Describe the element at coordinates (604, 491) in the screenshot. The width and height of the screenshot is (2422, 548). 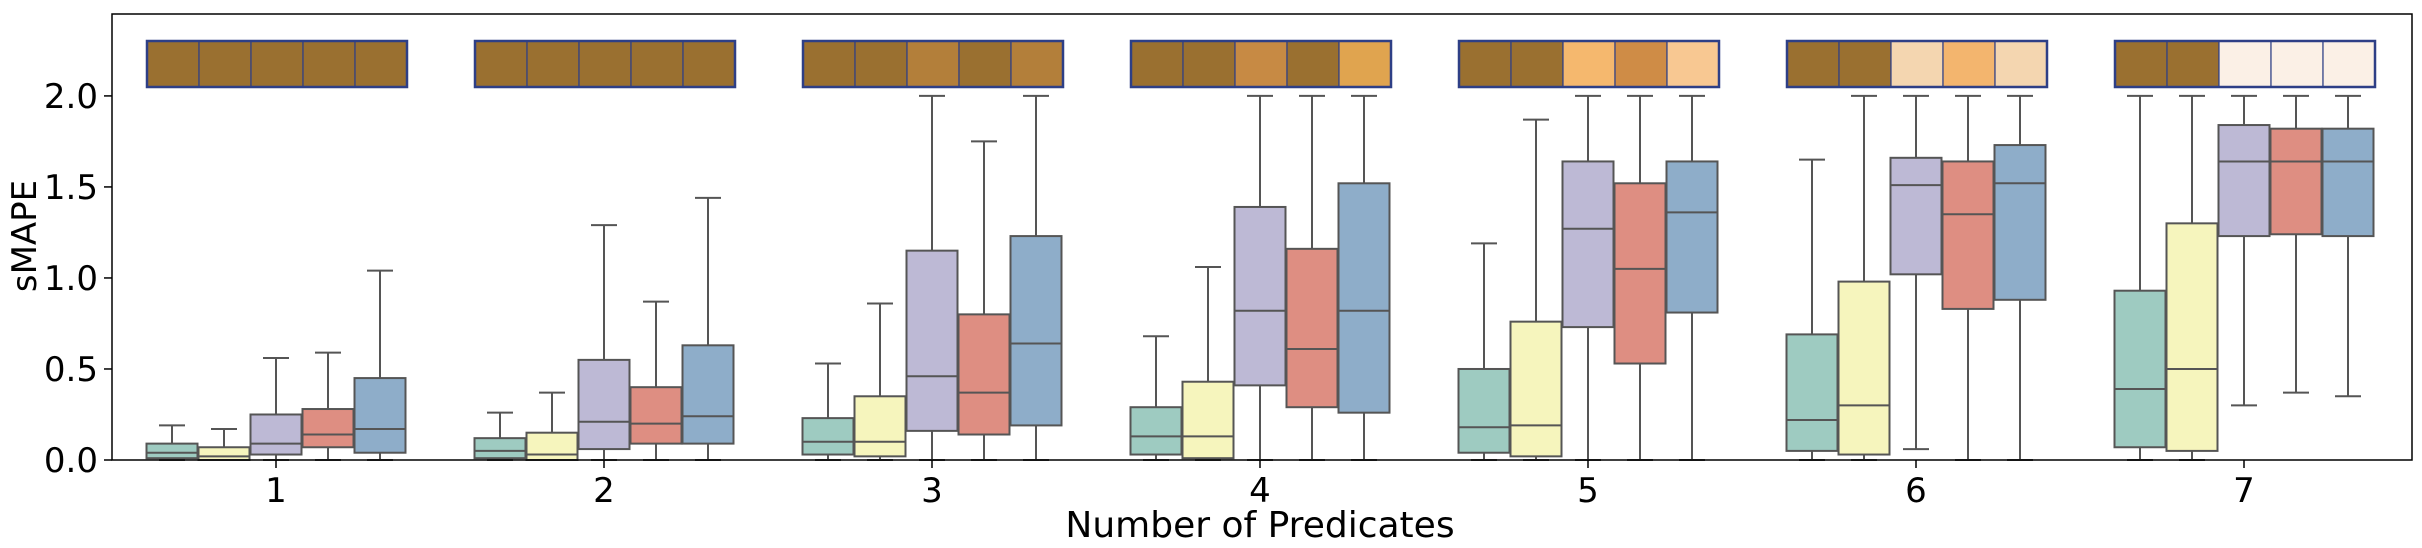
I see `x-tick-label: 2` at that location.